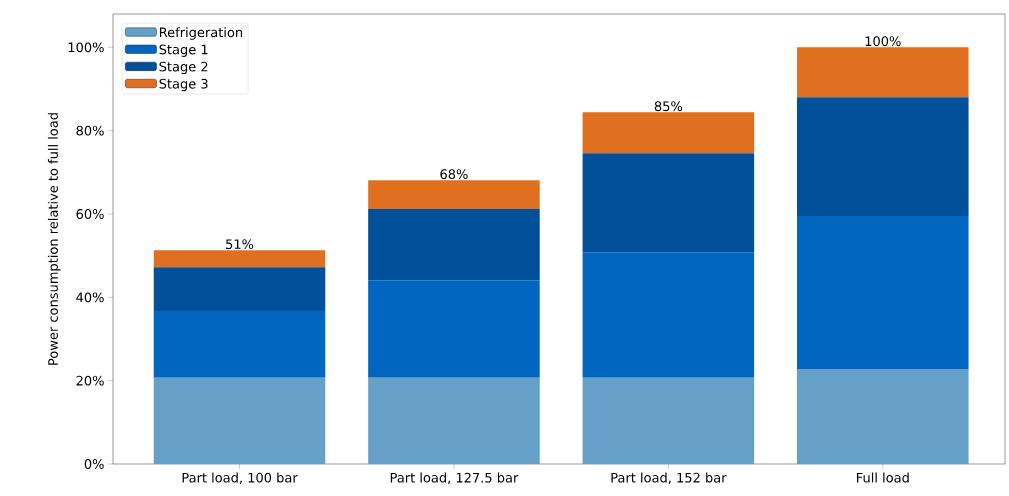  What do you see at coordinates (454, 478) in the screenshot?
I see `x-tick-label: Part load, 127.5 bar` at bounding box center [454, 478].